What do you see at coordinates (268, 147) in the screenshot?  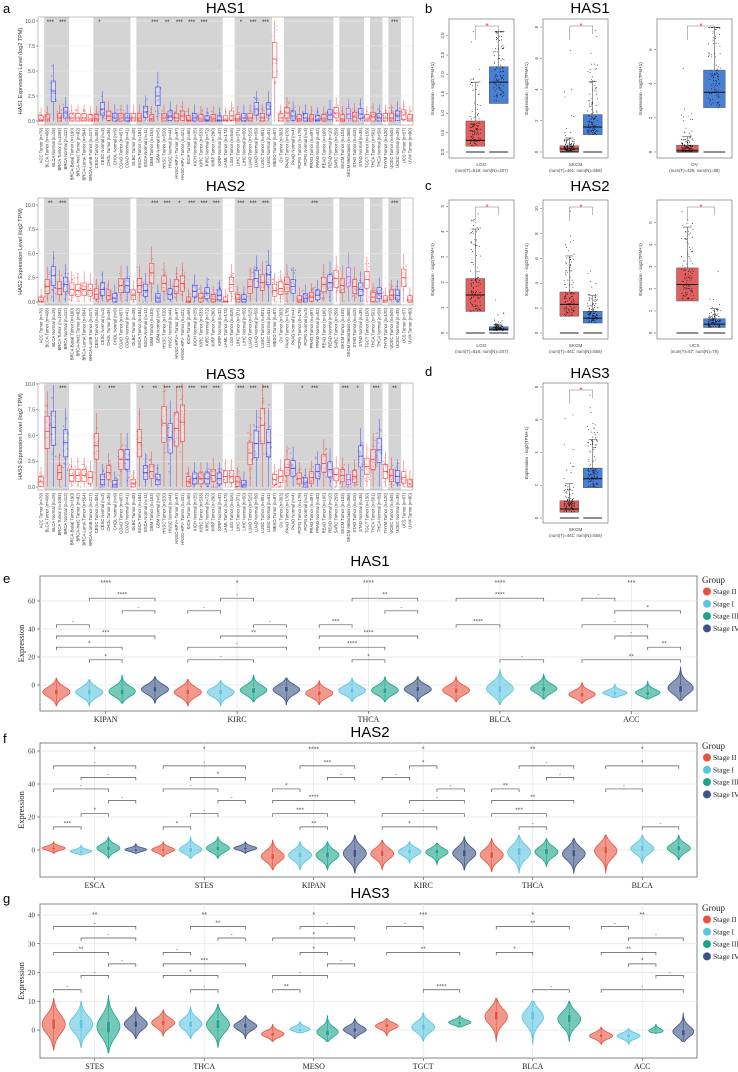 I see `x-tick-label: LUSC Normal (n=51)` at bounding box center [268, 147].